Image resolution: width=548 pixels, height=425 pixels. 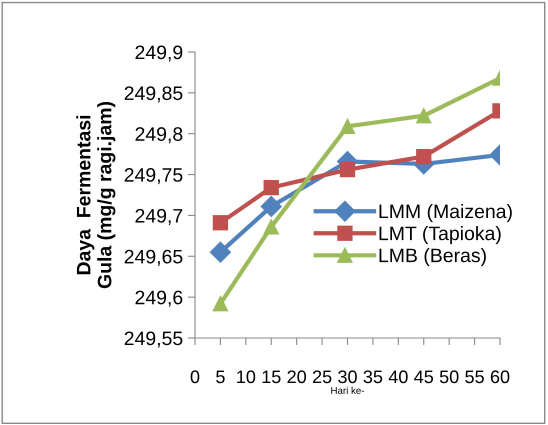 I want to click on x-tick-label: 5, so click(x=220, y=377).